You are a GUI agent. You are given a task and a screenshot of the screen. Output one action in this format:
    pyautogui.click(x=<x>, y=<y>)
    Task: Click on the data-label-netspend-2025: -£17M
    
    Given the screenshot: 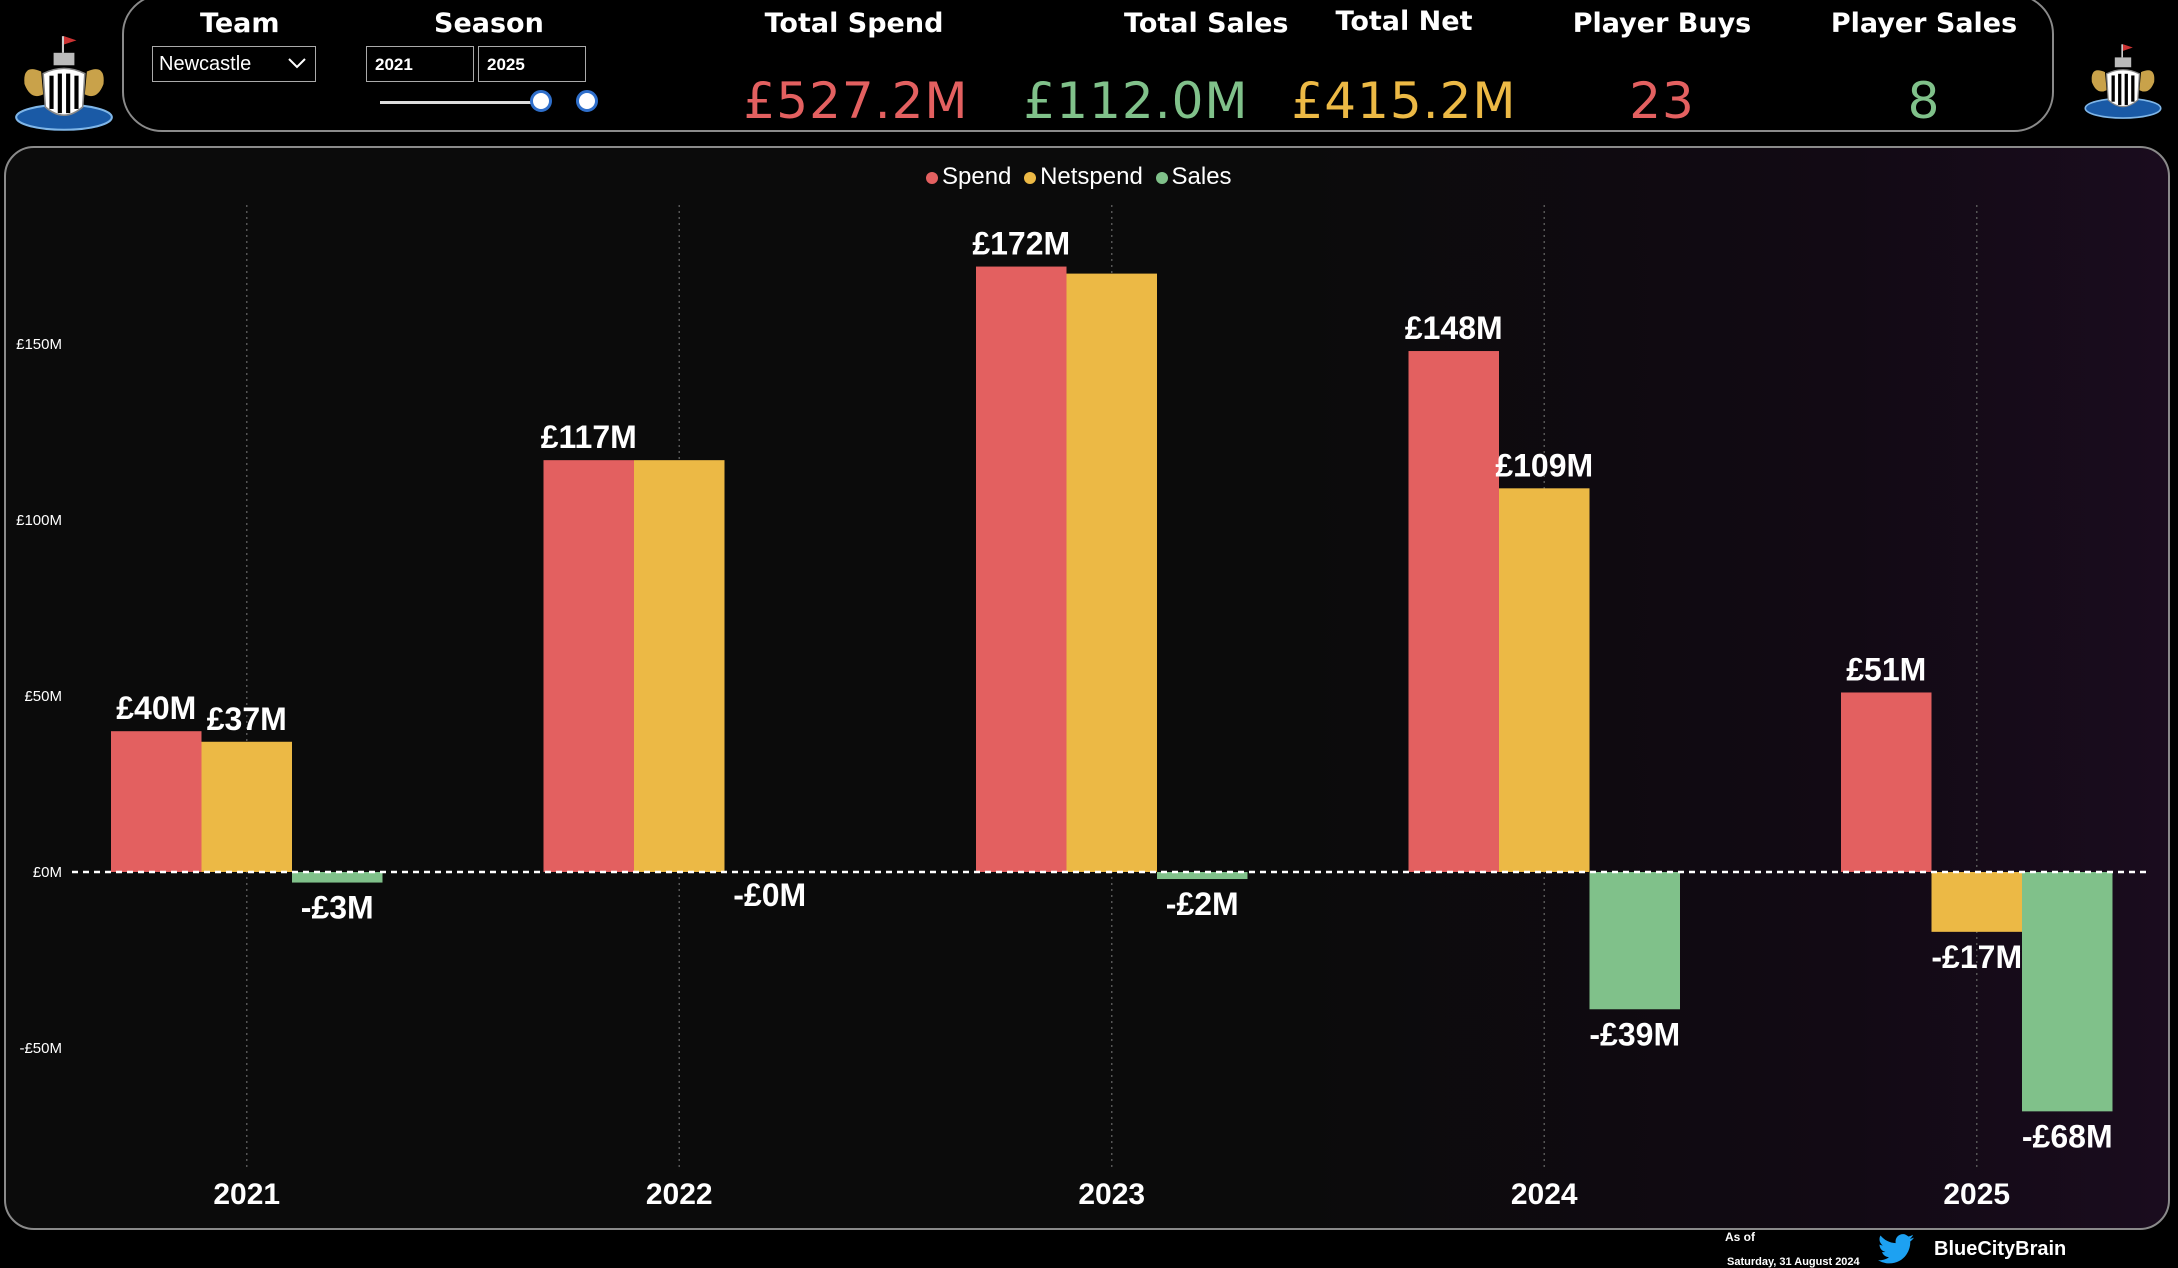 What is the action you would take?
    pyautogui.click(x=1976, y=957)
    